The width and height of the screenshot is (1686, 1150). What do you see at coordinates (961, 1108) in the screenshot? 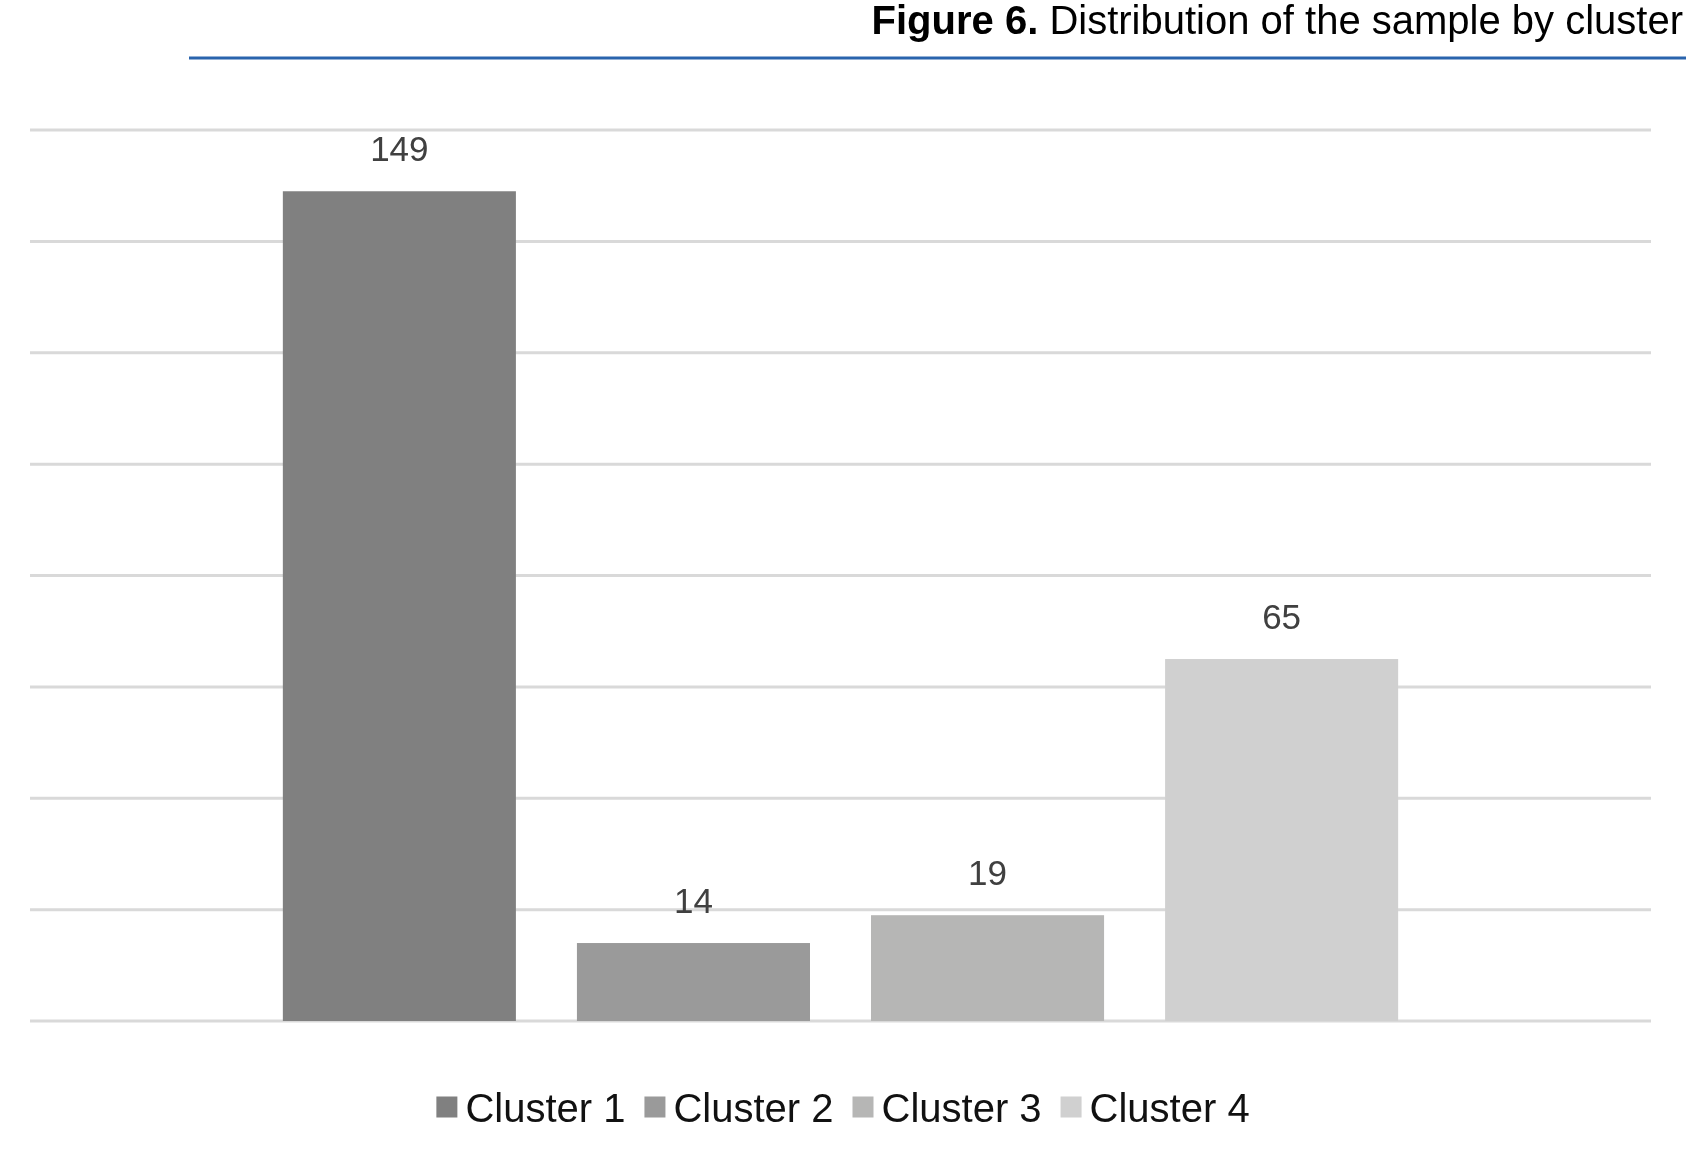
I see `legend-label: Cluster 3` at bounding box center [961, 1108].